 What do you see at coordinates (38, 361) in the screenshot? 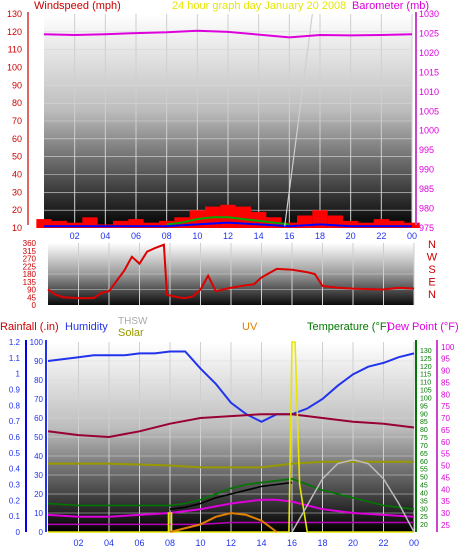
I see `humidity-tick: 90` at bounding box center [38, 361].